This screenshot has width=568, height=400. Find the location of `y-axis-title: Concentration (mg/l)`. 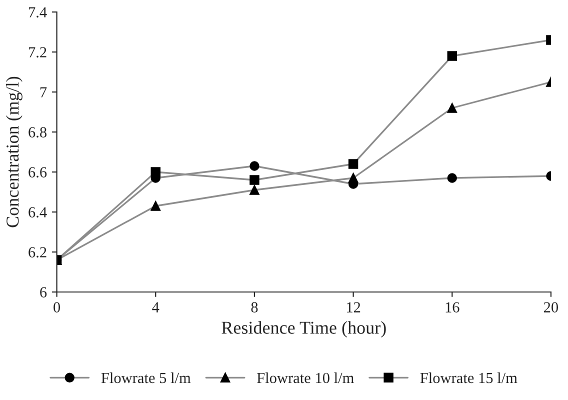

y-axis-title: Concentration (mg/l) is located at coordinates (14, 152).